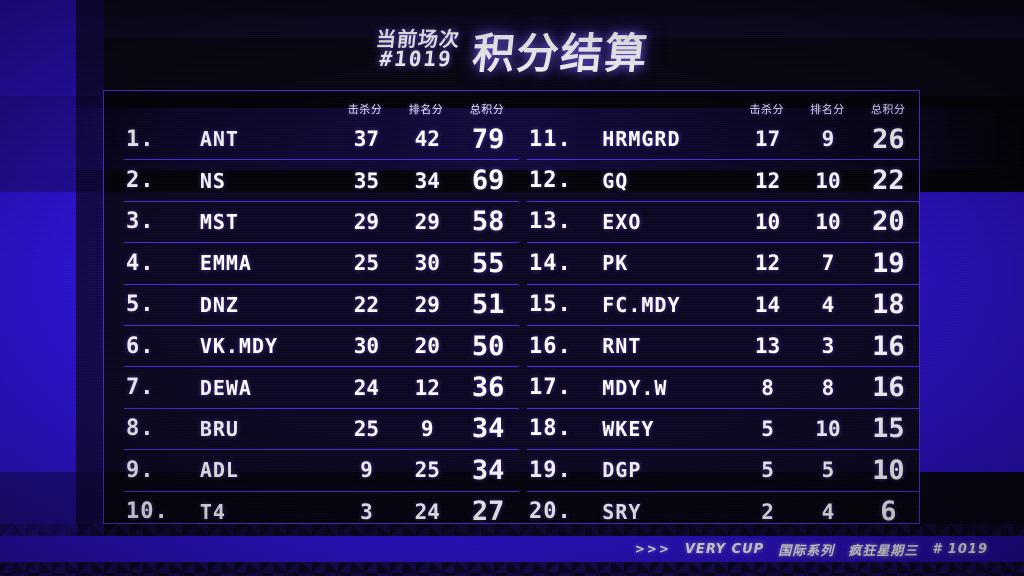 The image size is (1024, 576). I want to click on row-team-name: SRY, so click(622, 511).